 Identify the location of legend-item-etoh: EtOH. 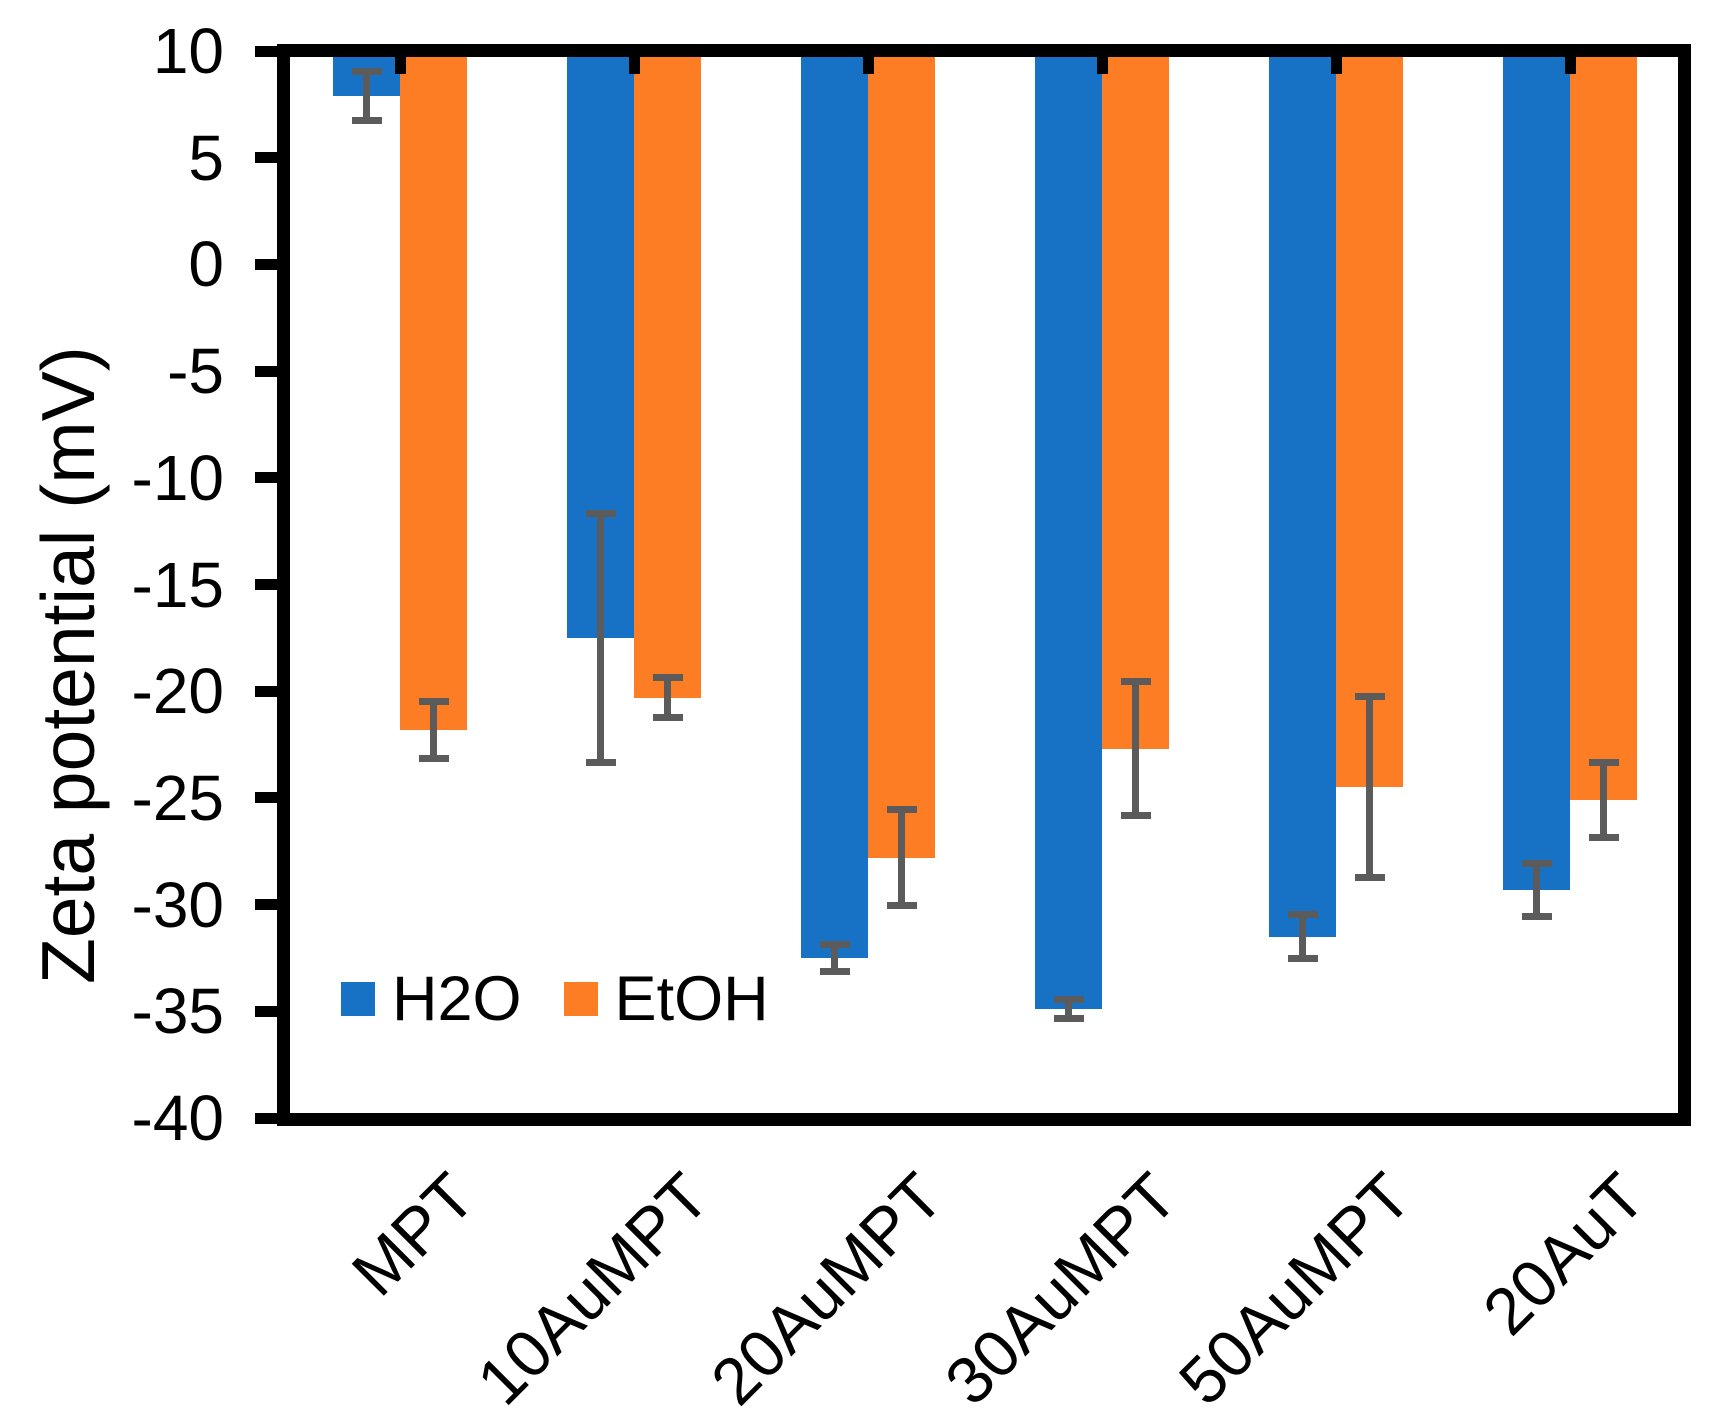
(666, 999).